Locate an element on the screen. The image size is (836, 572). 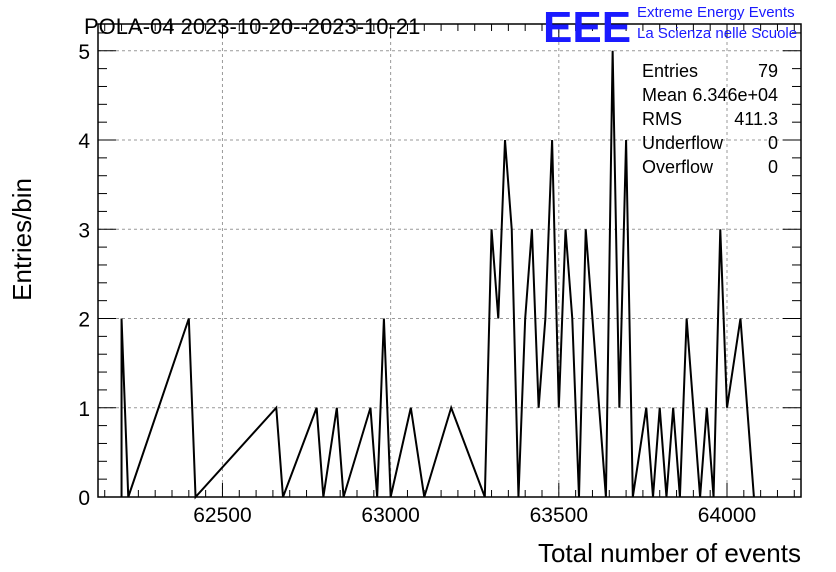
y-tick-label: 2 is located at coordinates (84, 320).